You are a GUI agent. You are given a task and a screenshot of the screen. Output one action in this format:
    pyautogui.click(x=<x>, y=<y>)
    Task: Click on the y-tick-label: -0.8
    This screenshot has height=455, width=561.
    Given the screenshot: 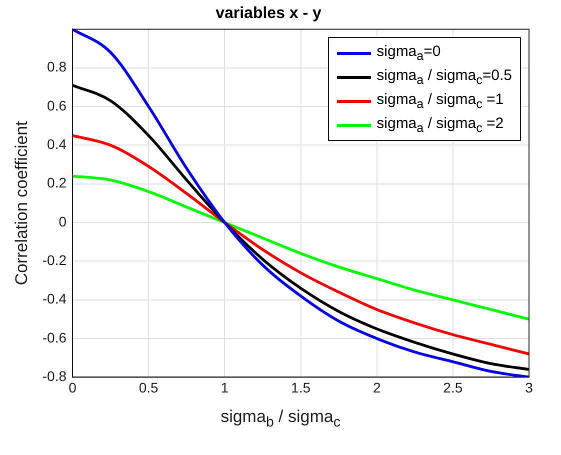 What is the action you would take?
    pyautogui.click(x=54, y=376)
    